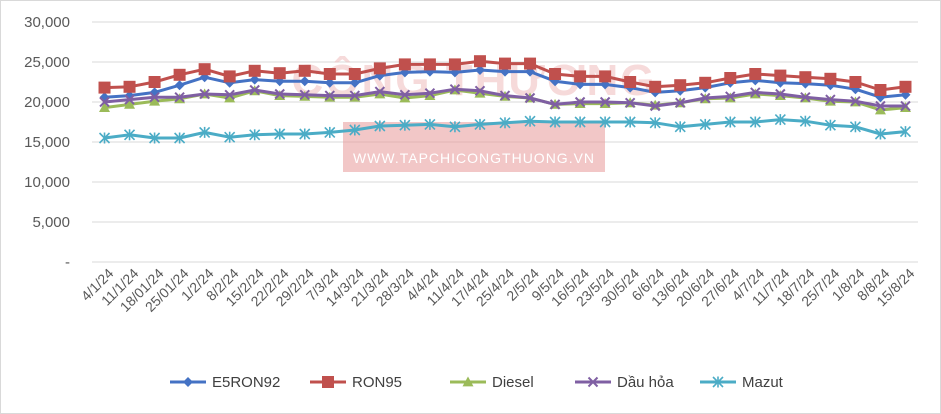 The image size is (941, 414). What do you see at coordinates (246, 382) in the screenshot?
I see `legend-label: E5RON92` at bounding box center [246, 382].